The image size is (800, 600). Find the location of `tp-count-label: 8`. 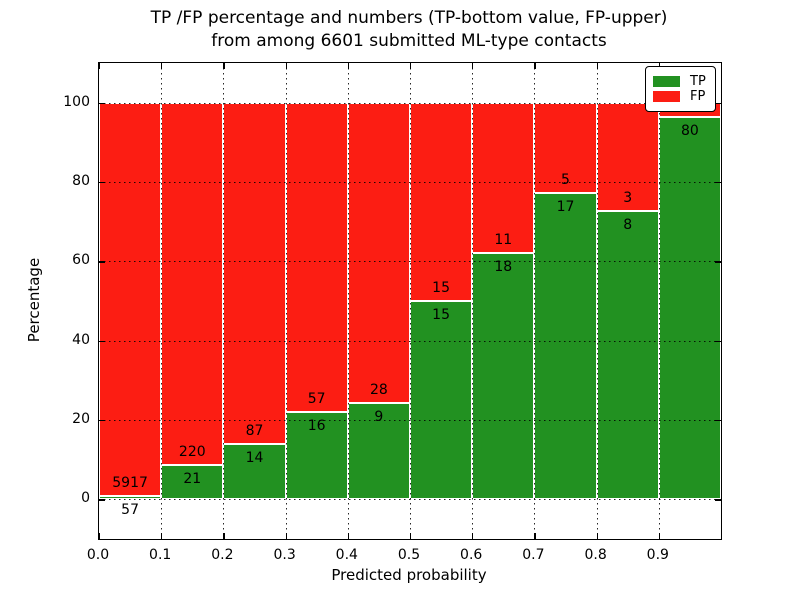

tp-count-label: 8 is located at coordinates (628, 224).